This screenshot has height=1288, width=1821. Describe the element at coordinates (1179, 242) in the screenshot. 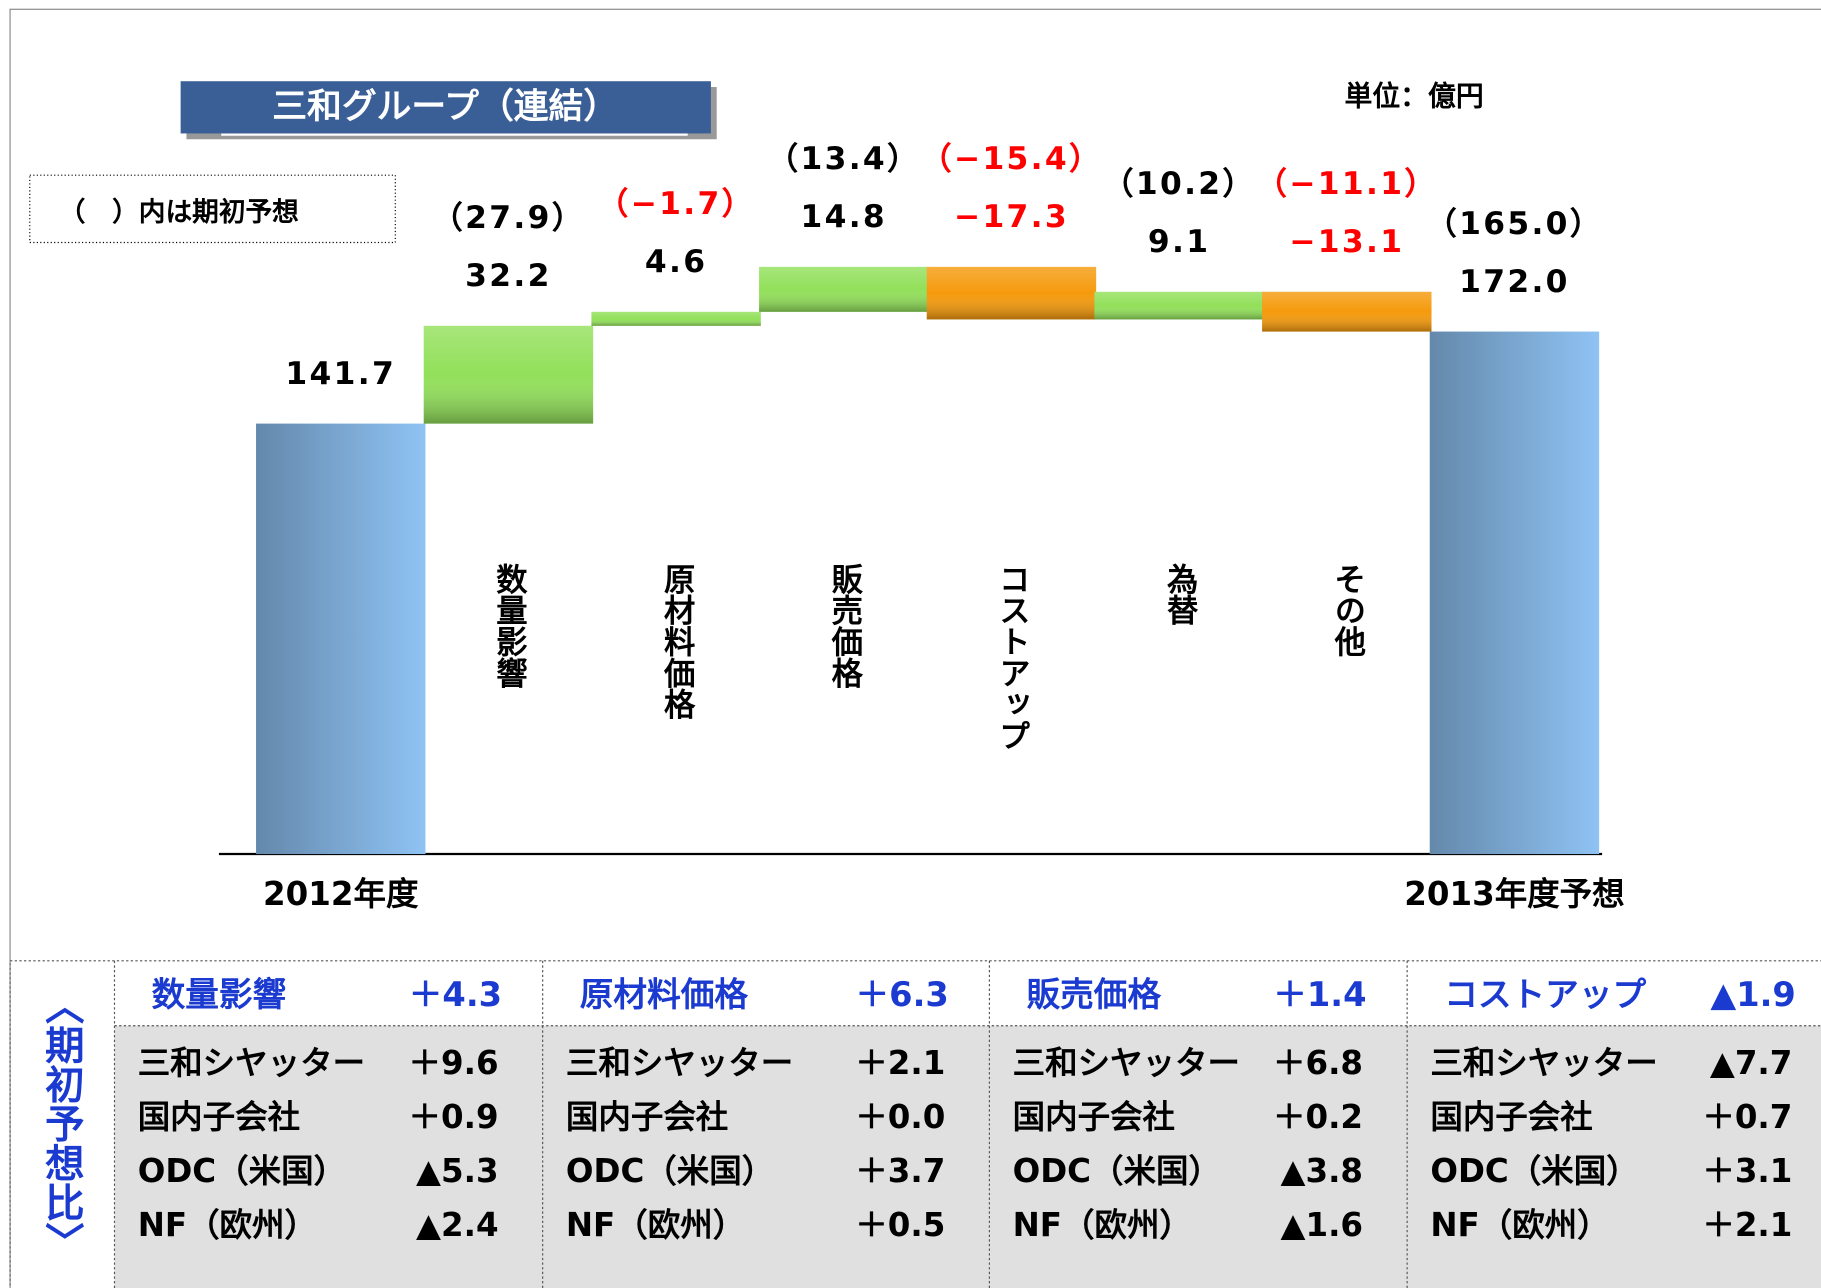

I see `value-label: 9.1` at that location.